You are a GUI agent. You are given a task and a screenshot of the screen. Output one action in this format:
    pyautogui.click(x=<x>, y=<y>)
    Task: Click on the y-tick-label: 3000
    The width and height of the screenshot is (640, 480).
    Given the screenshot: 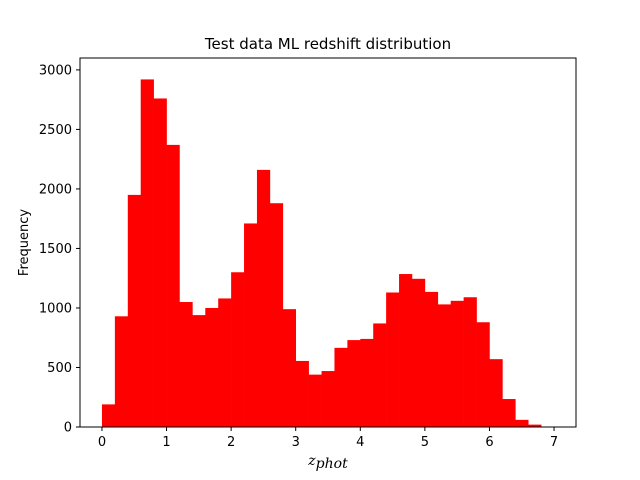 What is the action you would take?
    pyautogui.click(x=55, y=70)
    